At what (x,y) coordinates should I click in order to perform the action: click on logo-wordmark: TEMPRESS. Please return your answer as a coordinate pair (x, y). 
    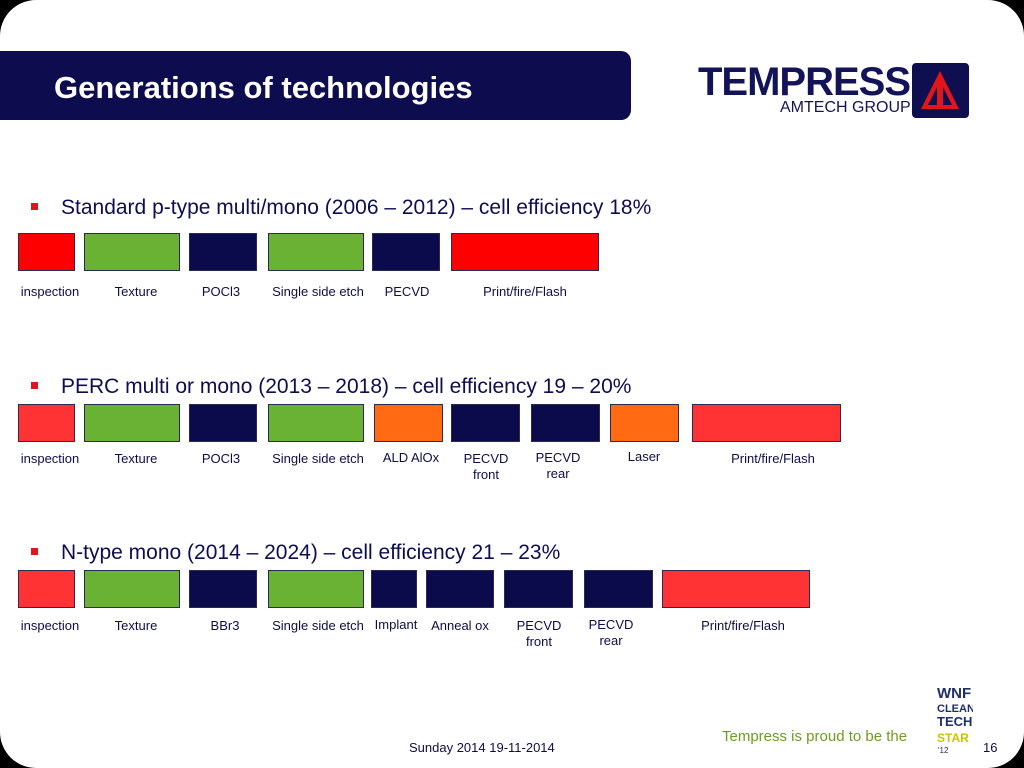
    Looking at the image, I should click on (804, 82).